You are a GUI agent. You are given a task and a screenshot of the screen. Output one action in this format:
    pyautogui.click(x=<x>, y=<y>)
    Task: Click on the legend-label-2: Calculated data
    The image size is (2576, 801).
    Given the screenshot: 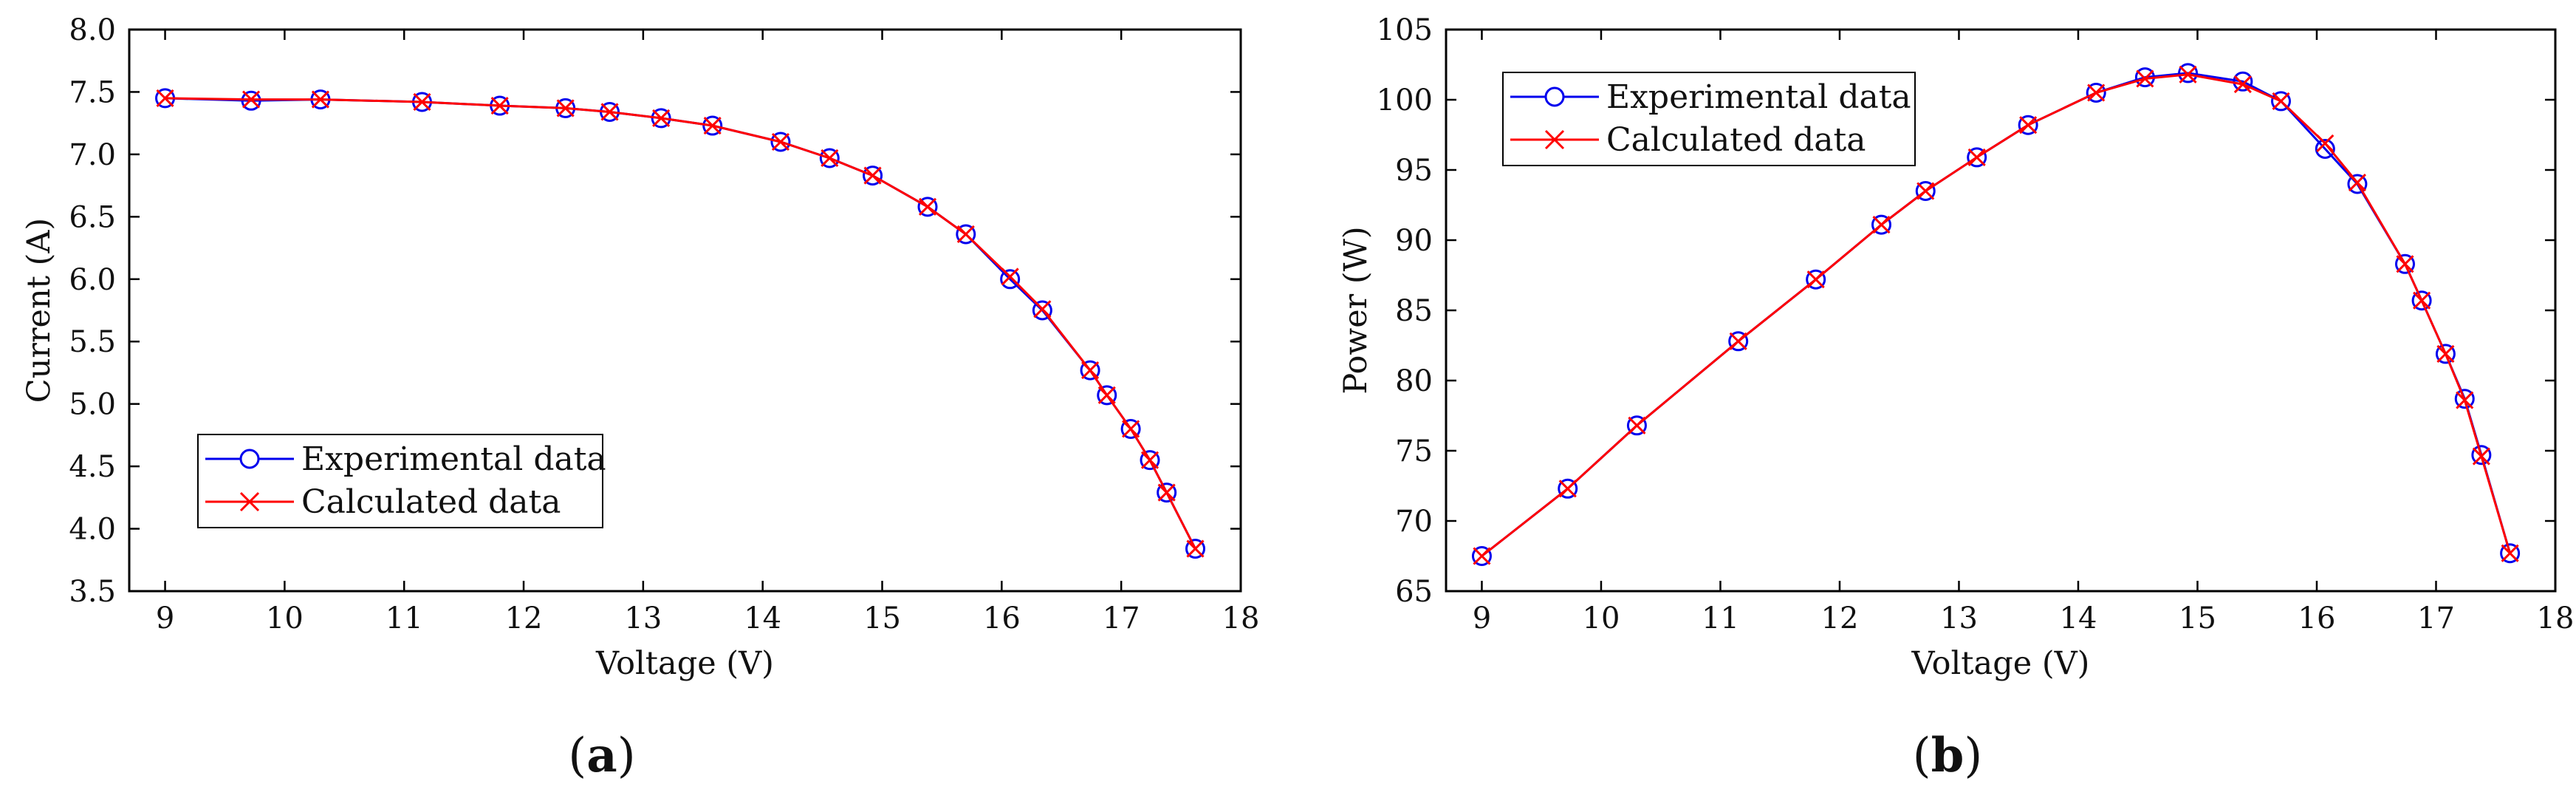 What is the action you would take?
    pyautogui.click(x=431, y=502)
    